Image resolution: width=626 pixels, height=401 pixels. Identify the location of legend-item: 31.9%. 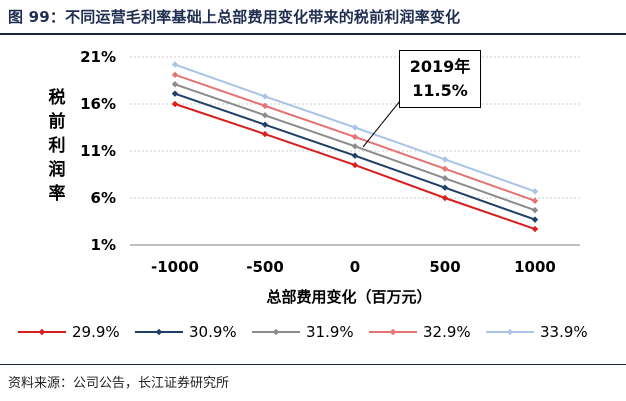
(303, 332).